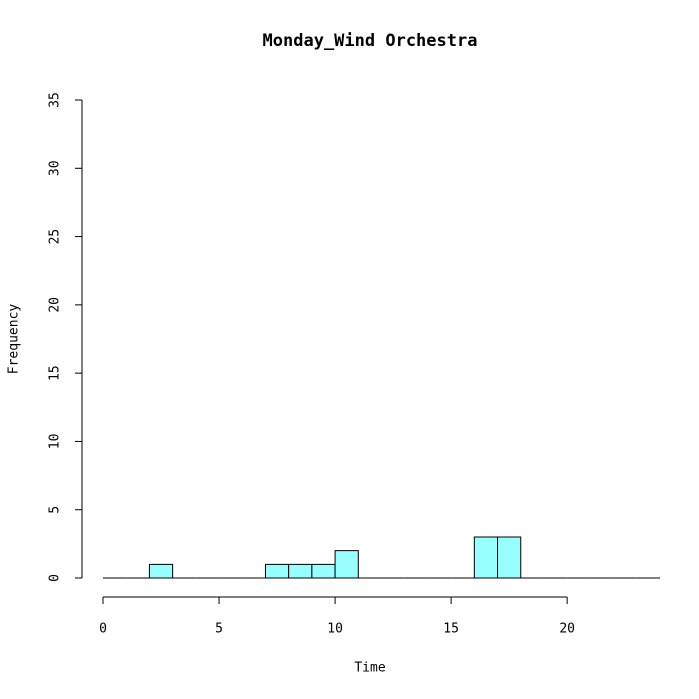  What do you see at coordinates (451, 629) in the screenshot?
I see `x-tick-label: 15` at bounding box center [451, 629].